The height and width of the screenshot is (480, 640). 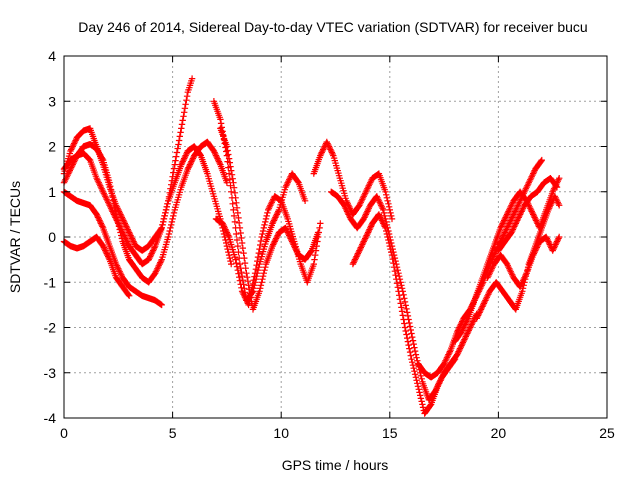 What do you see at coordinates (64, 433) in the screenshot?
I see `x-tick-label: 0` at bounding box center [64, 433].